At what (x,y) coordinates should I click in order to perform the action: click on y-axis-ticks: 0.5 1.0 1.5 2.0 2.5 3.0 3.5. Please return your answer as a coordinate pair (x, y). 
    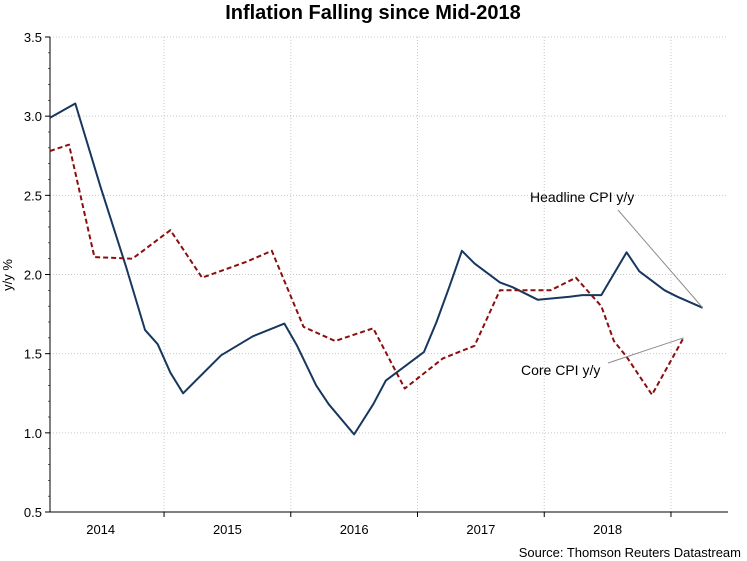
    Looking at the image, I should click on (37, 275).